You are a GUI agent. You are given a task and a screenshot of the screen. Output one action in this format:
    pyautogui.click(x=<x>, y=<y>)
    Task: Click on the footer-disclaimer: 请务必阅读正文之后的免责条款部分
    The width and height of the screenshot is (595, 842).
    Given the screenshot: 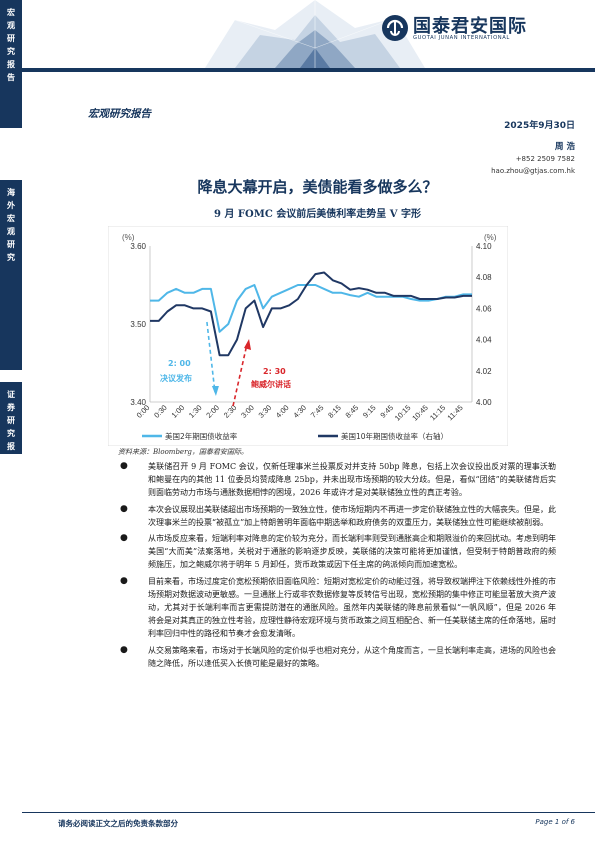 What is the action you would take?
    pyautogui.click(x=118, y=823)
    